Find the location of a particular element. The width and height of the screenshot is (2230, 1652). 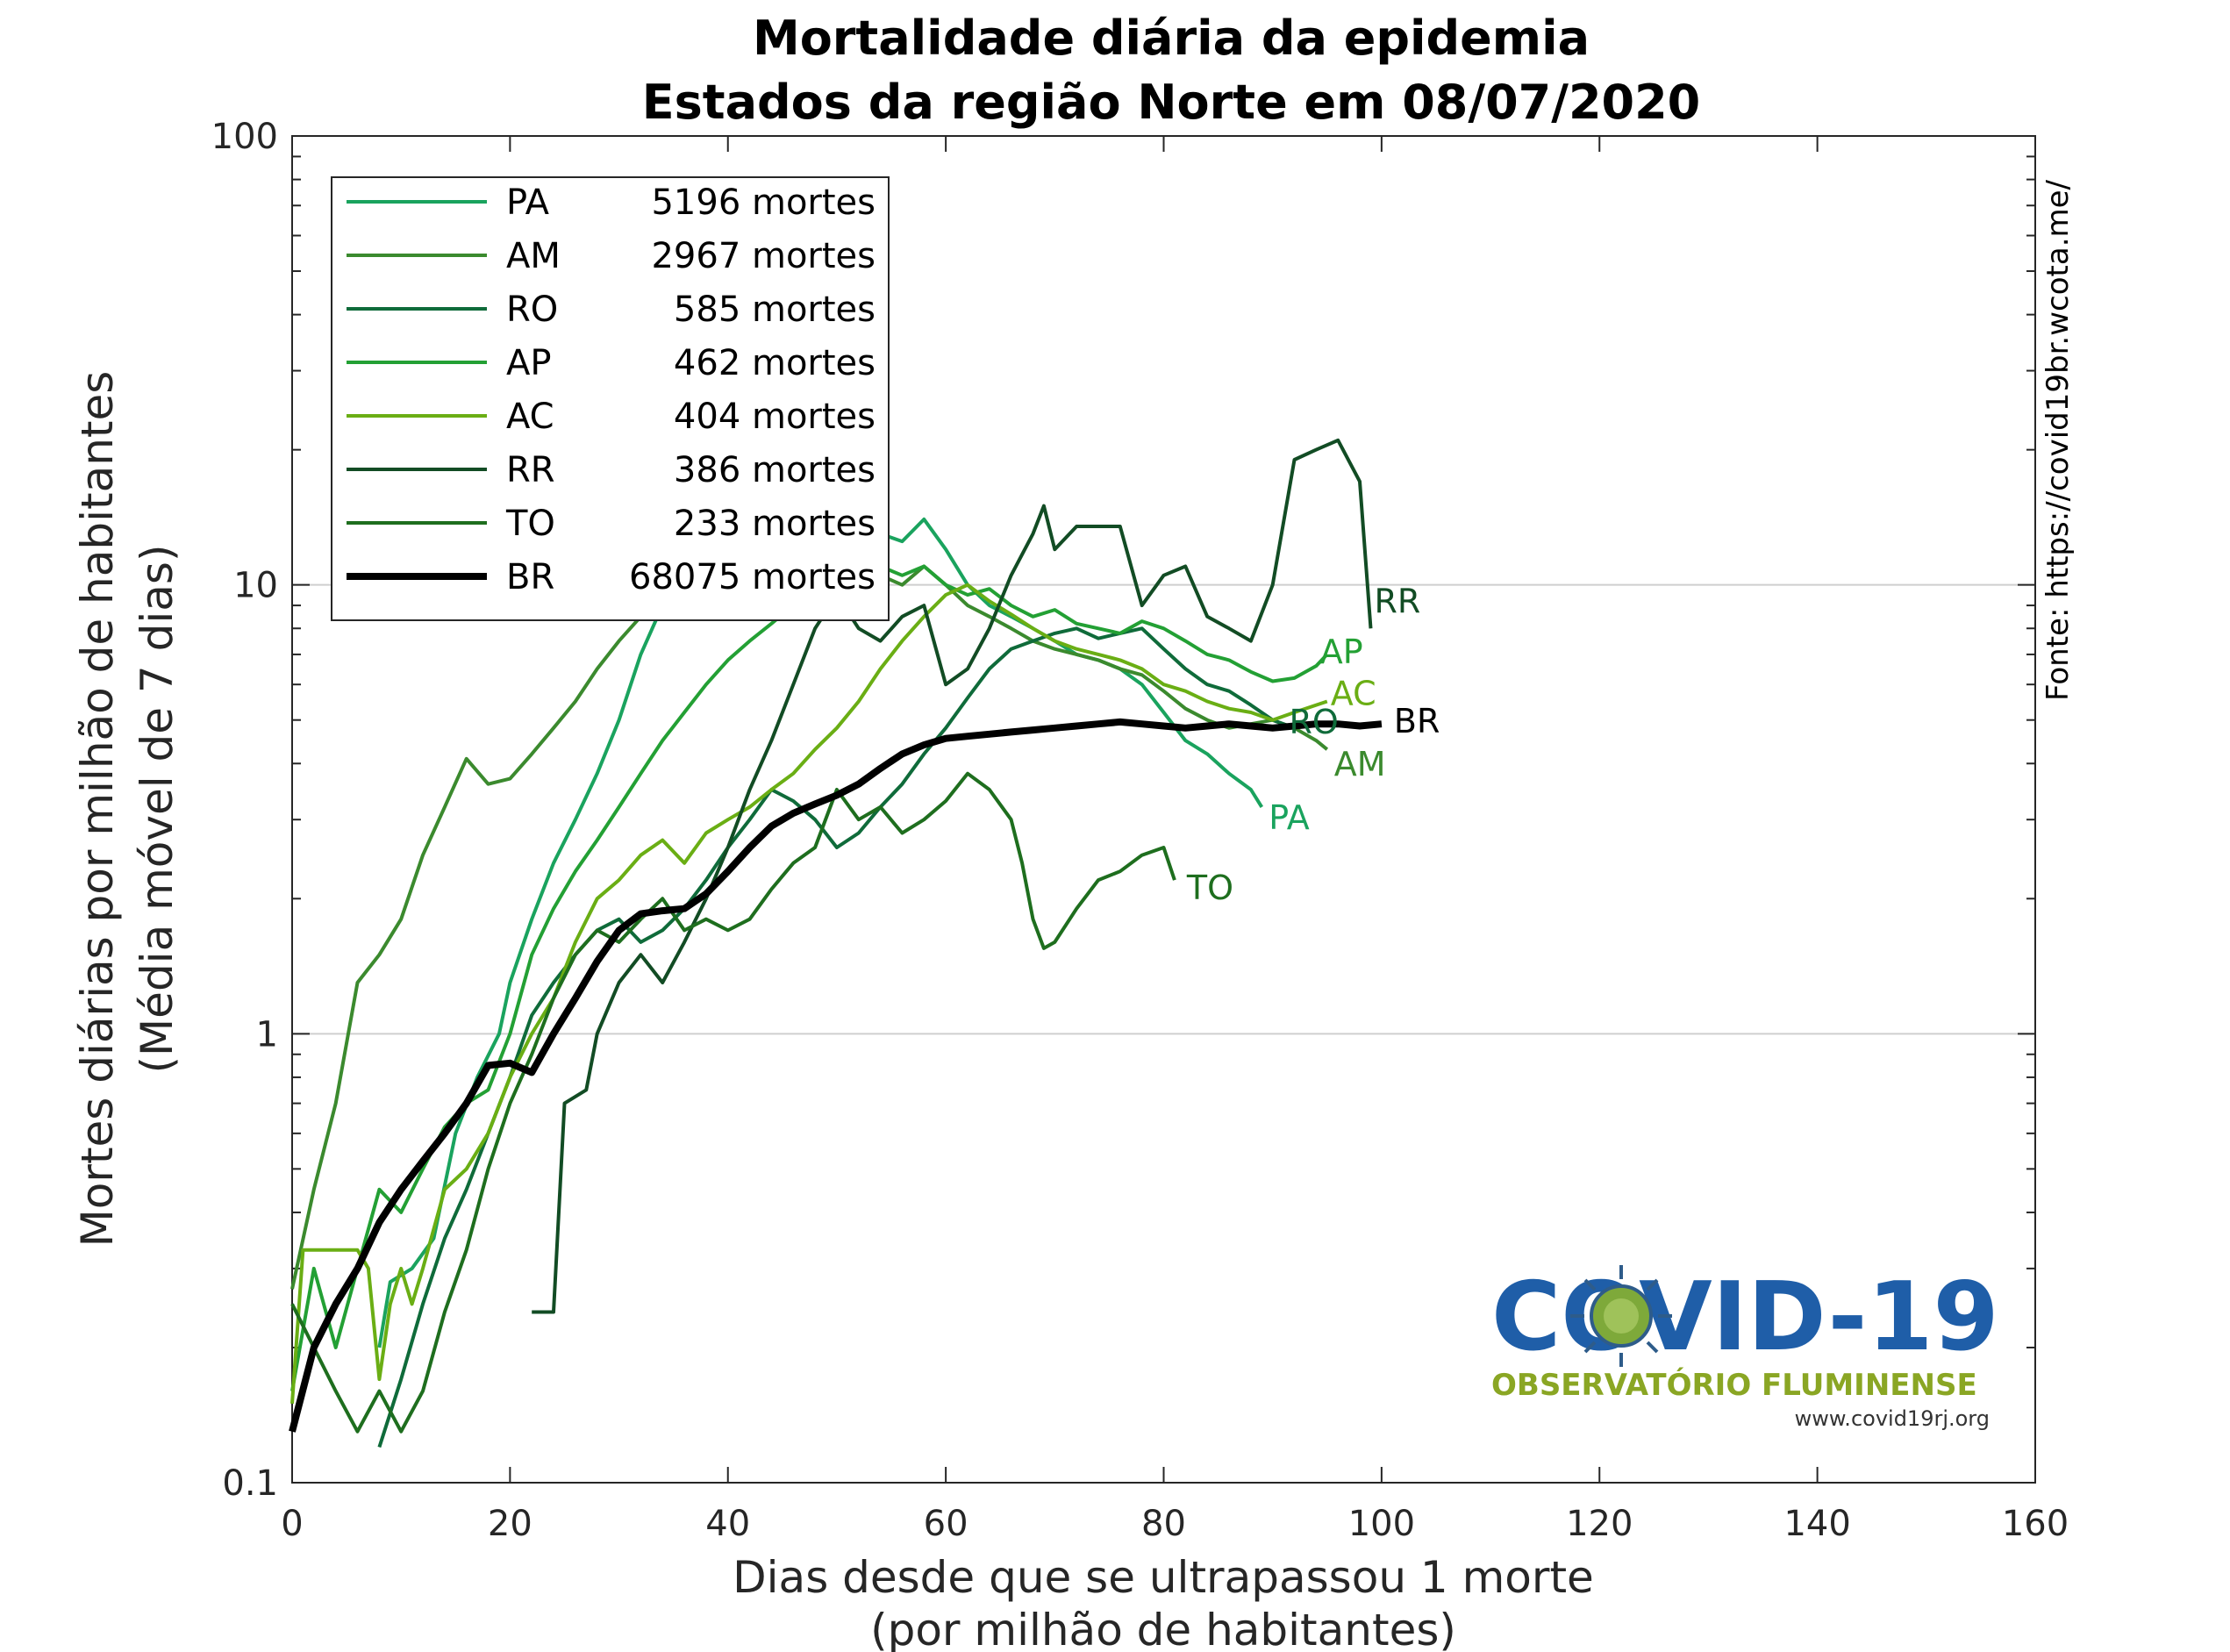

logo-main-text: COVID-19 is located at coordinates (1745, 1317).